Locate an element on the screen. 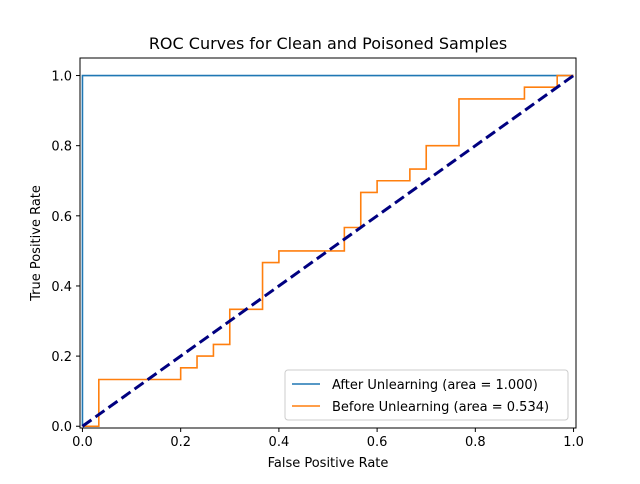 This screenshot has height=484, width=640. y-tick-label: 0.2 is located at coordinates (61, 357).